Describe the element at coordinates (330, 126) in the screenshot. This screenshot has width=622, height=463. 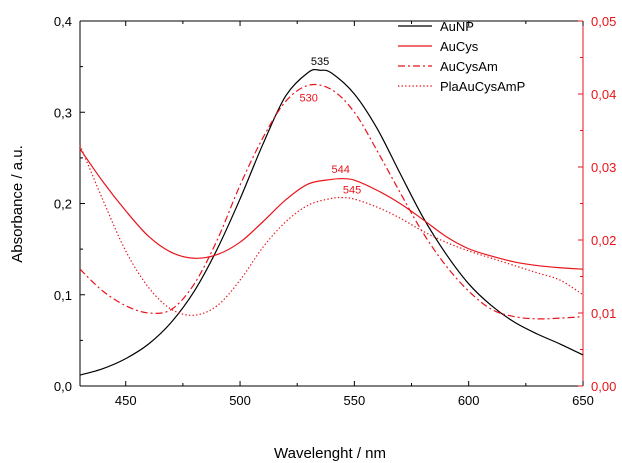
I see `annotation-layer: 535 530 544 545` at that location.